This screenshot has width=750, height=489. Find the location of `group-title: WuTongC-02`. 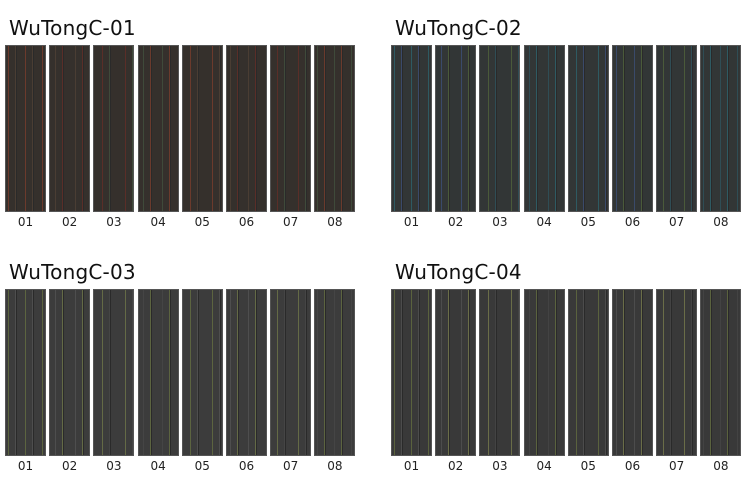

group-title: WuTongC-02 is located at coordinates (458, 28).